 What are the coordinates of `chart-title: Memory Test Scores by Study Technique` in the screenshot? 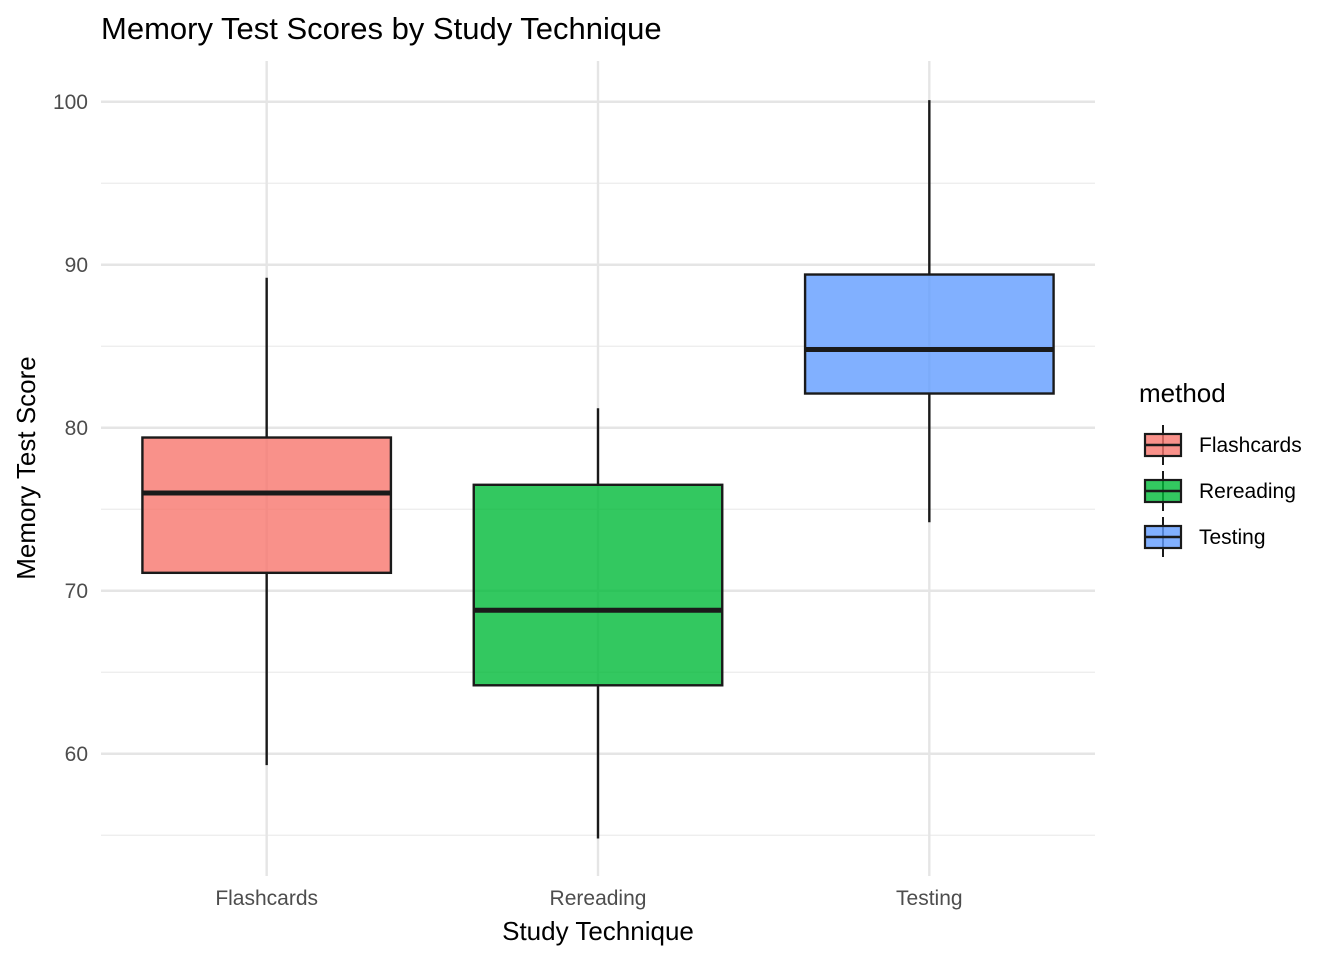 It's located at (381, 28).